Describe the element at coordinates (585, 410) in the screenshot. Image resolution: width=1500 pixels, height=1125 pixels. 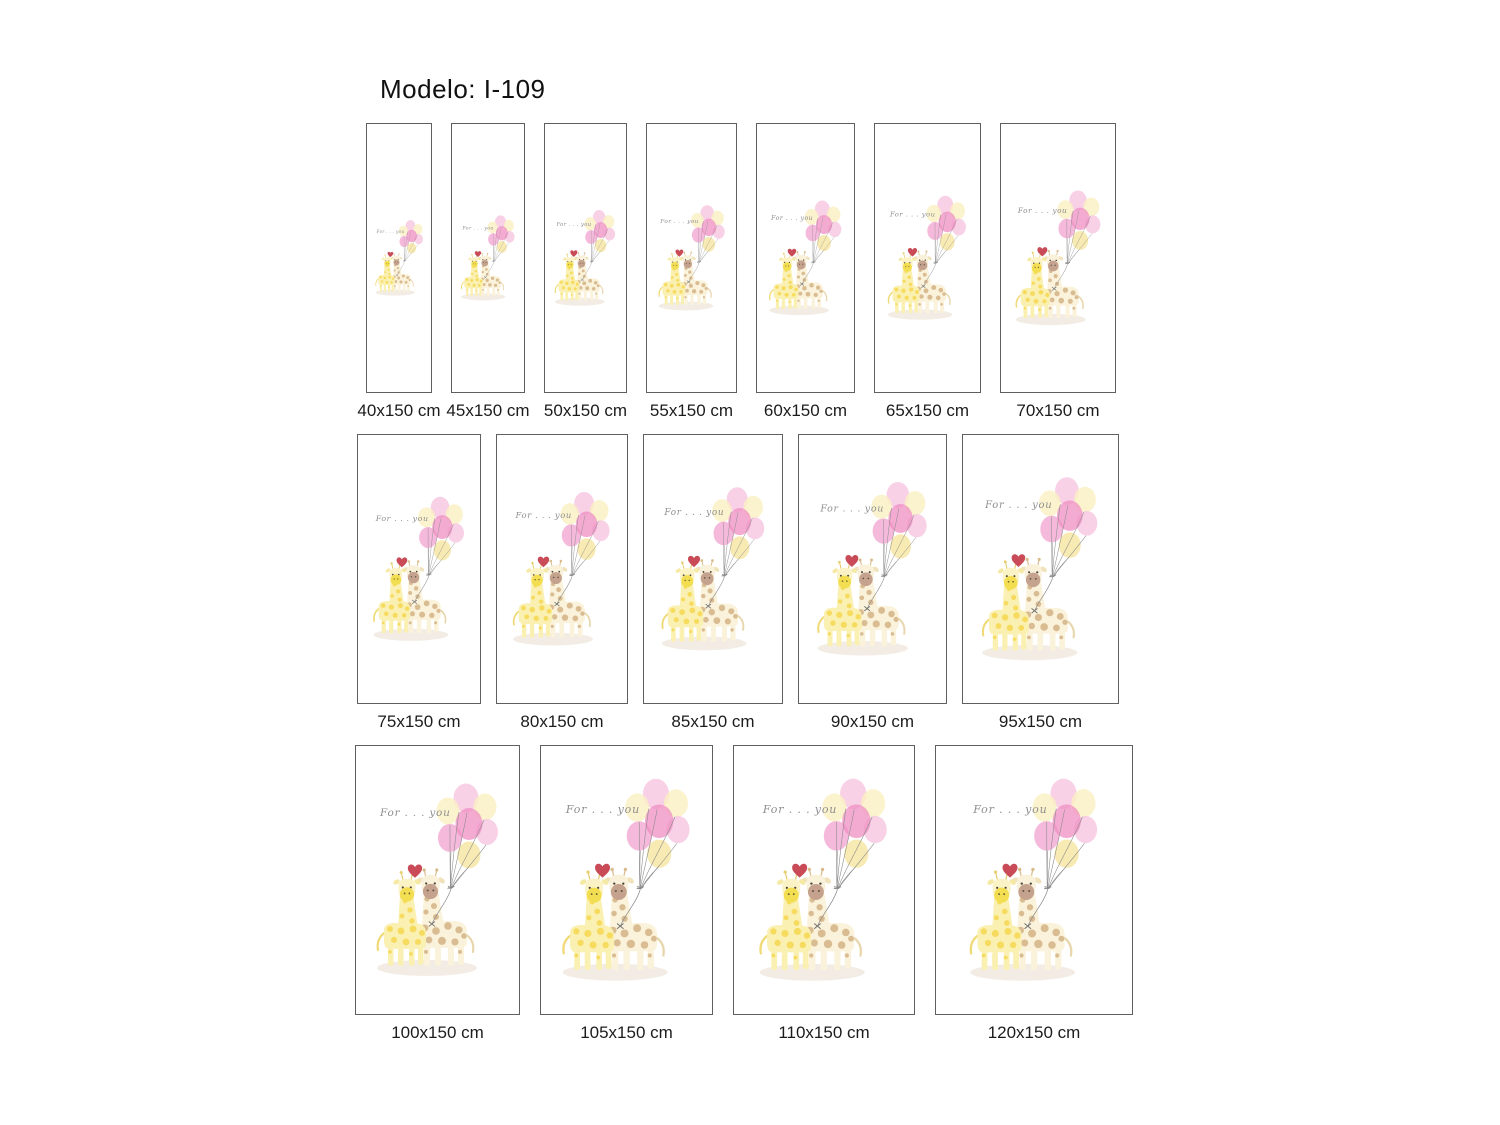
I see `size-label: 50x150 cm` at that location.